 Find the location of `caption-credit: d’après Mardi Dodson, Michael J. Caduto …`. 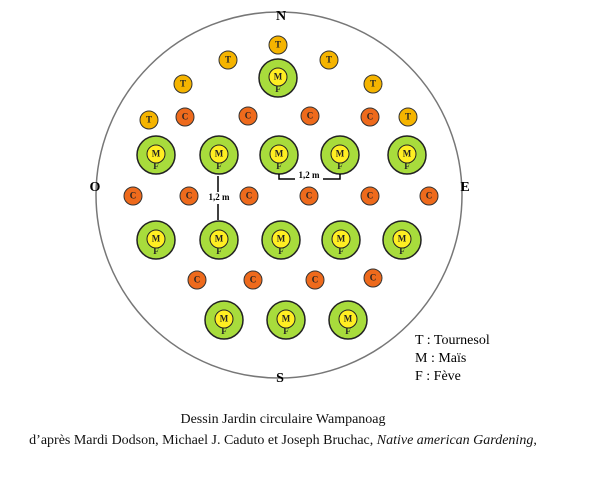

caption-credit: d’après Mardi Dodson, Michael J. Caduto … is located at coordinates (283, 440).